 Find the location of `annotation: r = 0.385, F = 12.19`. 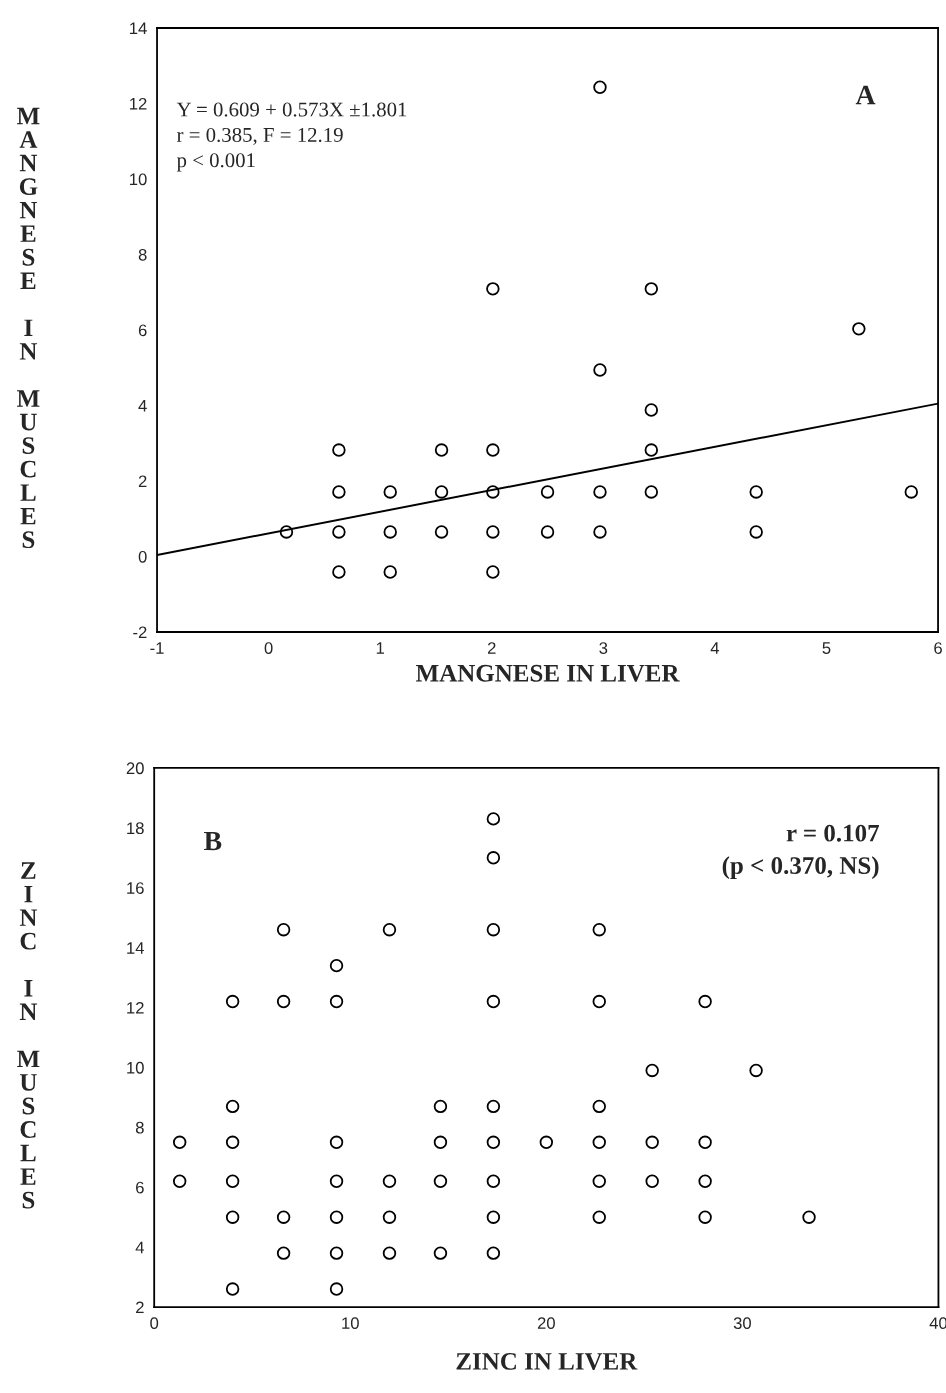

annotation: r = 0.385, F = 12.19 is located at coordinates (259, 136).